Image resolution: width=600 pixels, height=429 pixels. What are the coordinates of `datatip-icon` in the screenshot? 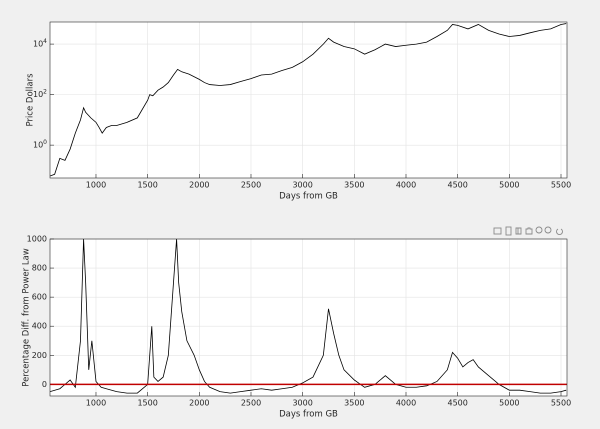 It's located at (518, 231).